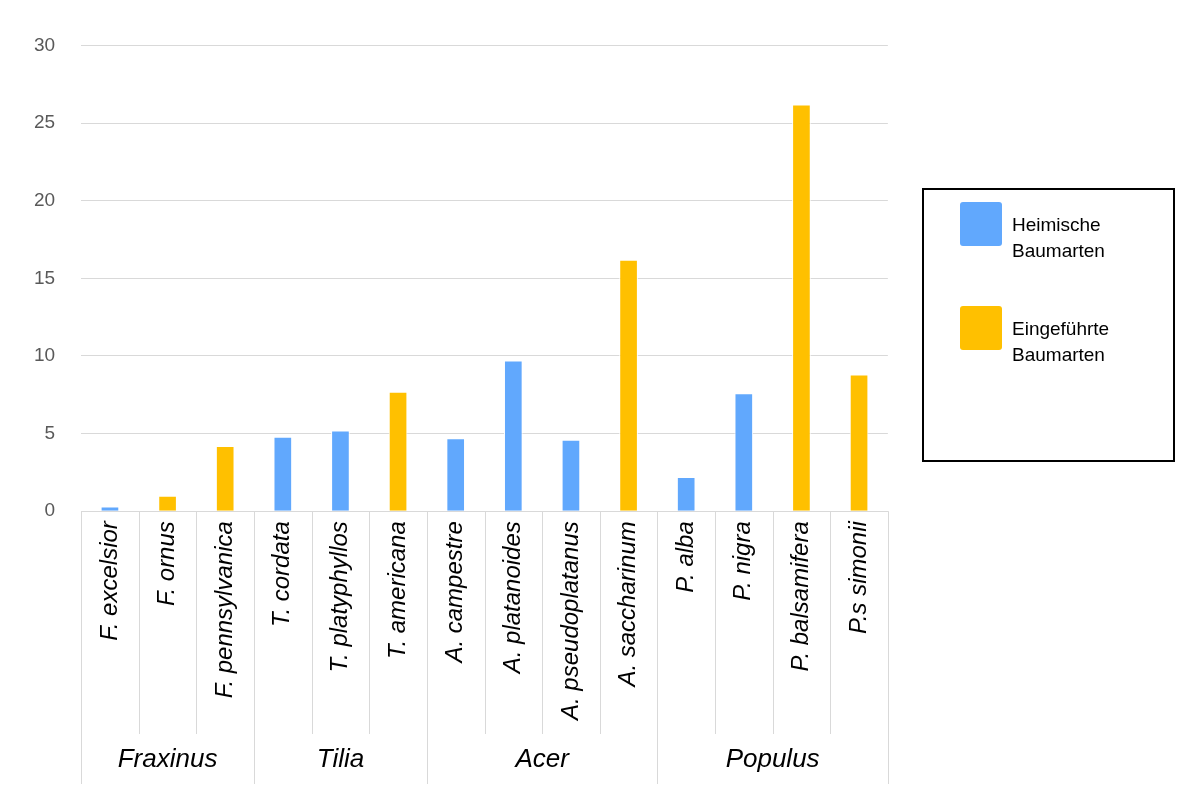 Image resolution: width=1183 pixels, height=794 pixels. Describe the element at coordinates (542, 758) in the screenshot. I see `text: Acer` at that location.